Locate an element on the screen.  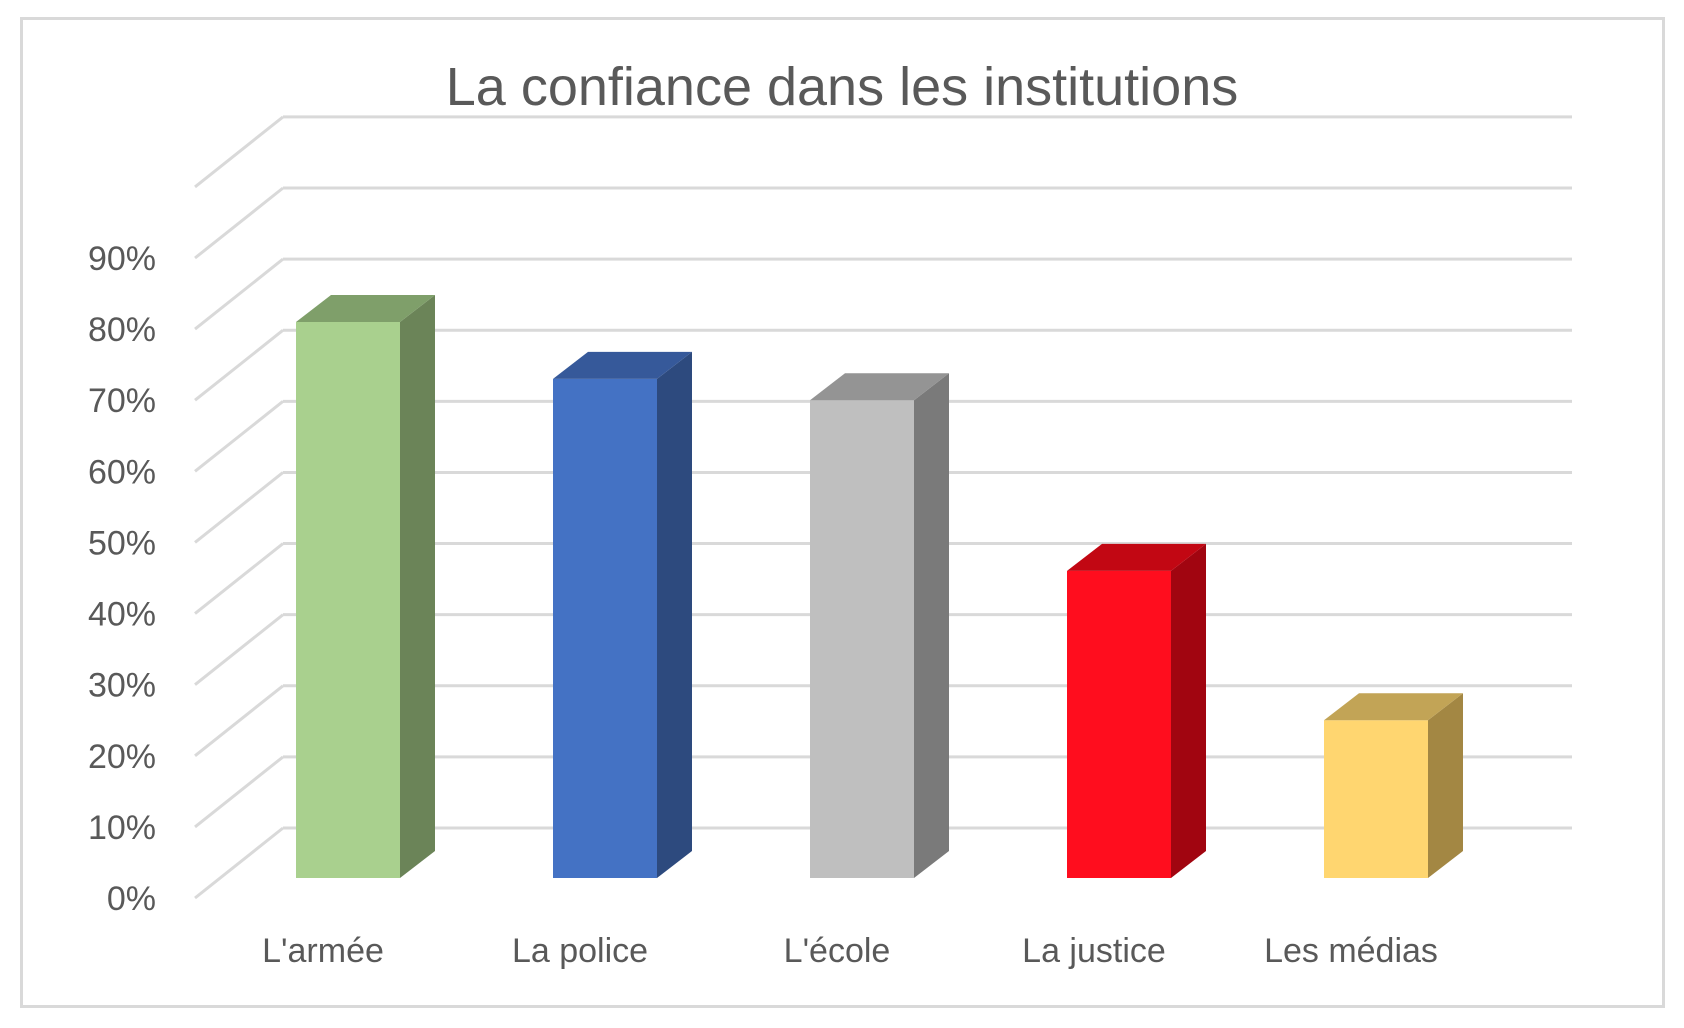
y-tick-label: 20% is located at coordinates (122, 757).